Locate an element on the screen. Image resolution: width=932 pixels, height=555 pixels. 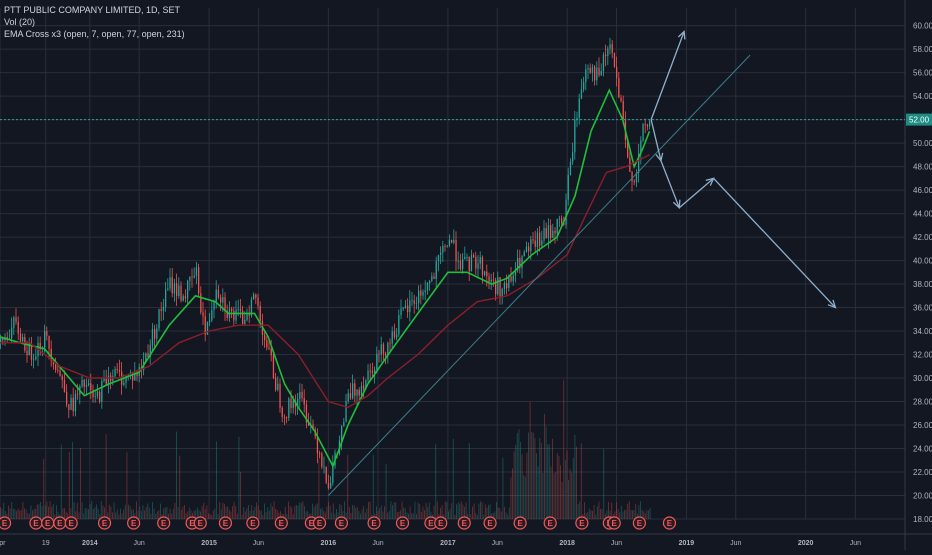
x-tick-label: Jun is located at coordinates (616, 543).